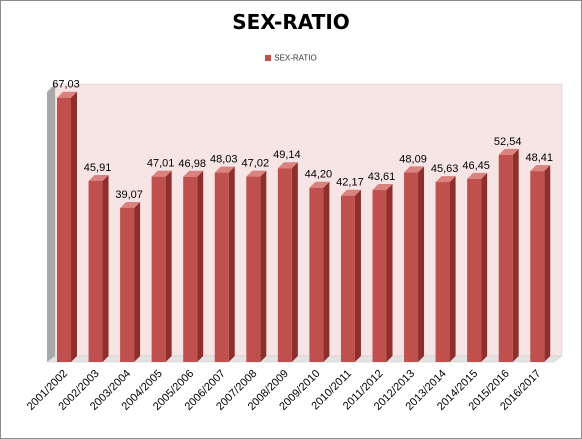 This screenshot has width=582, height=439. Describe the element at coordinates (192, 164) in the screenshot. I see `data-label: 46,98` at that location.